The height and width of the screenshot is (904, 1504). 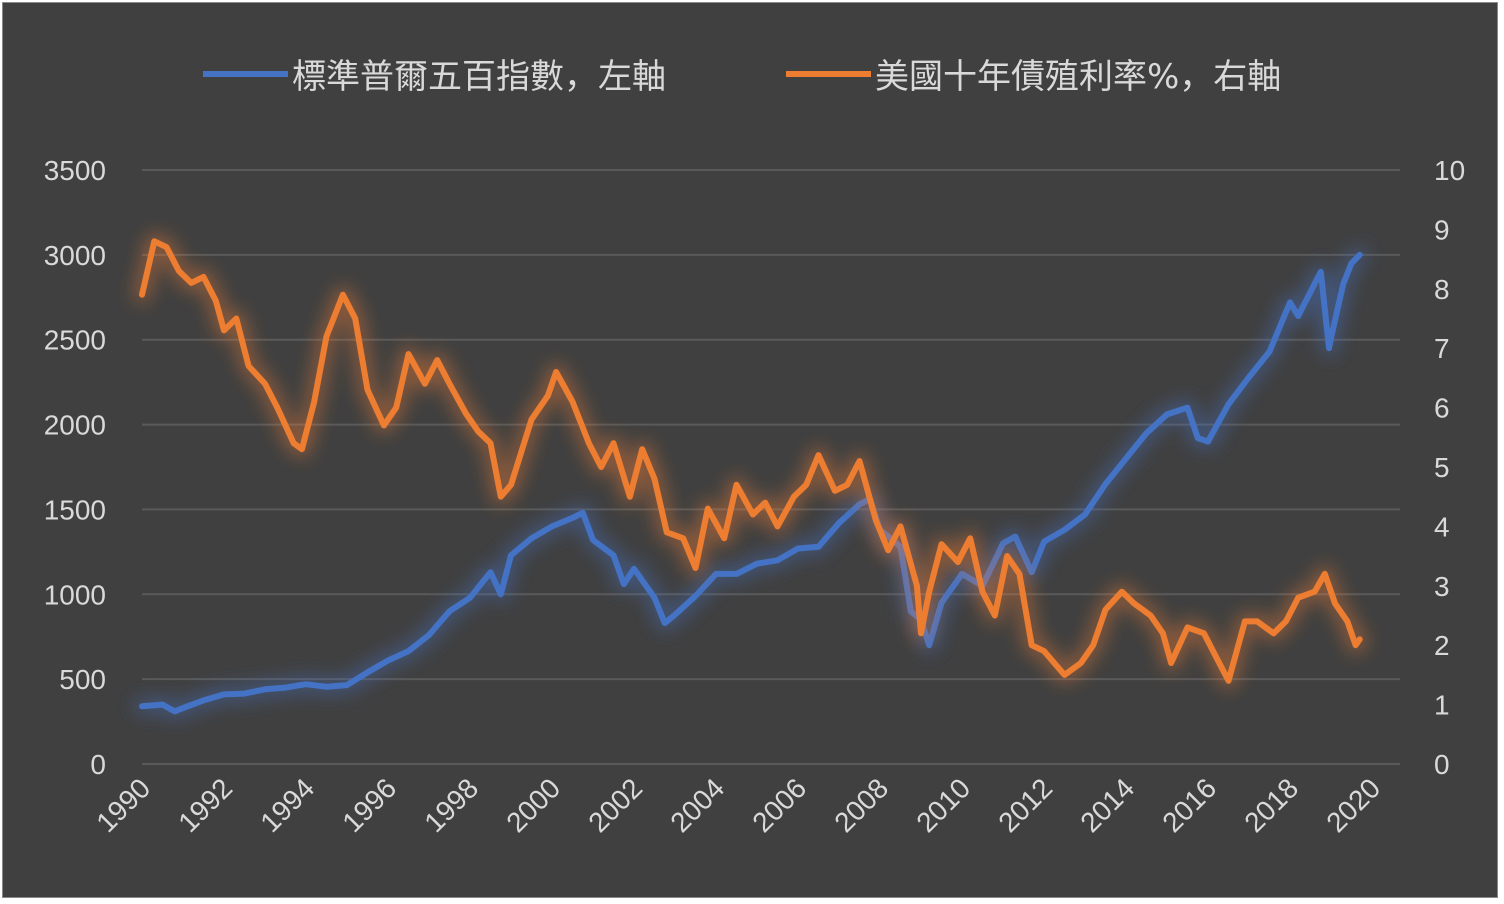 I want to click on right-axis-tick-label: 10, so click(x=1449, y=170).